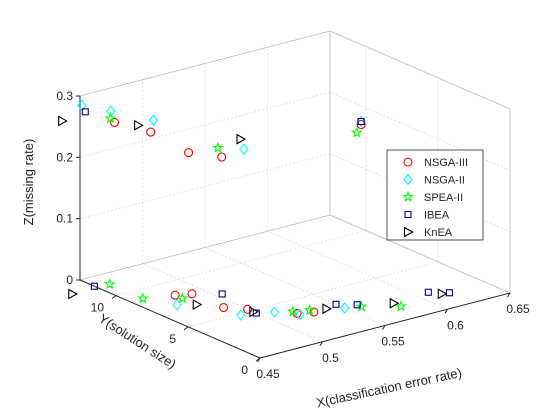  What do you see at coordinates (438, 233) in the screenshot?
I see `legend-label: KnEA` at bounding box center [438, 233].